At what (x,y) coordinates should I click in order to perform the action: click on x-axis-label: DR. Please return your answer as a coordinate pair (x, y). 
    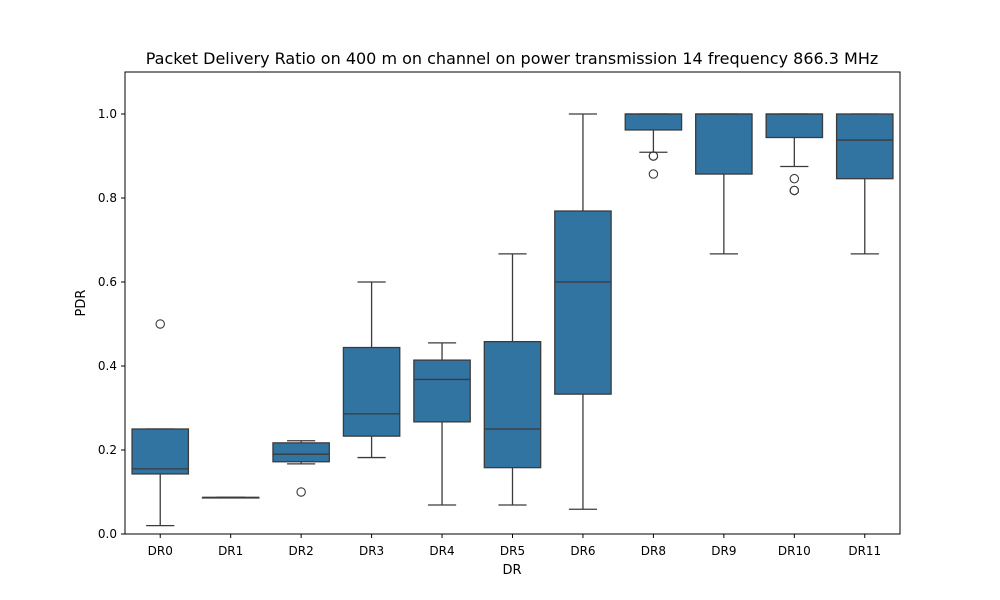
    Looking at the image, I should click on (511, 570).